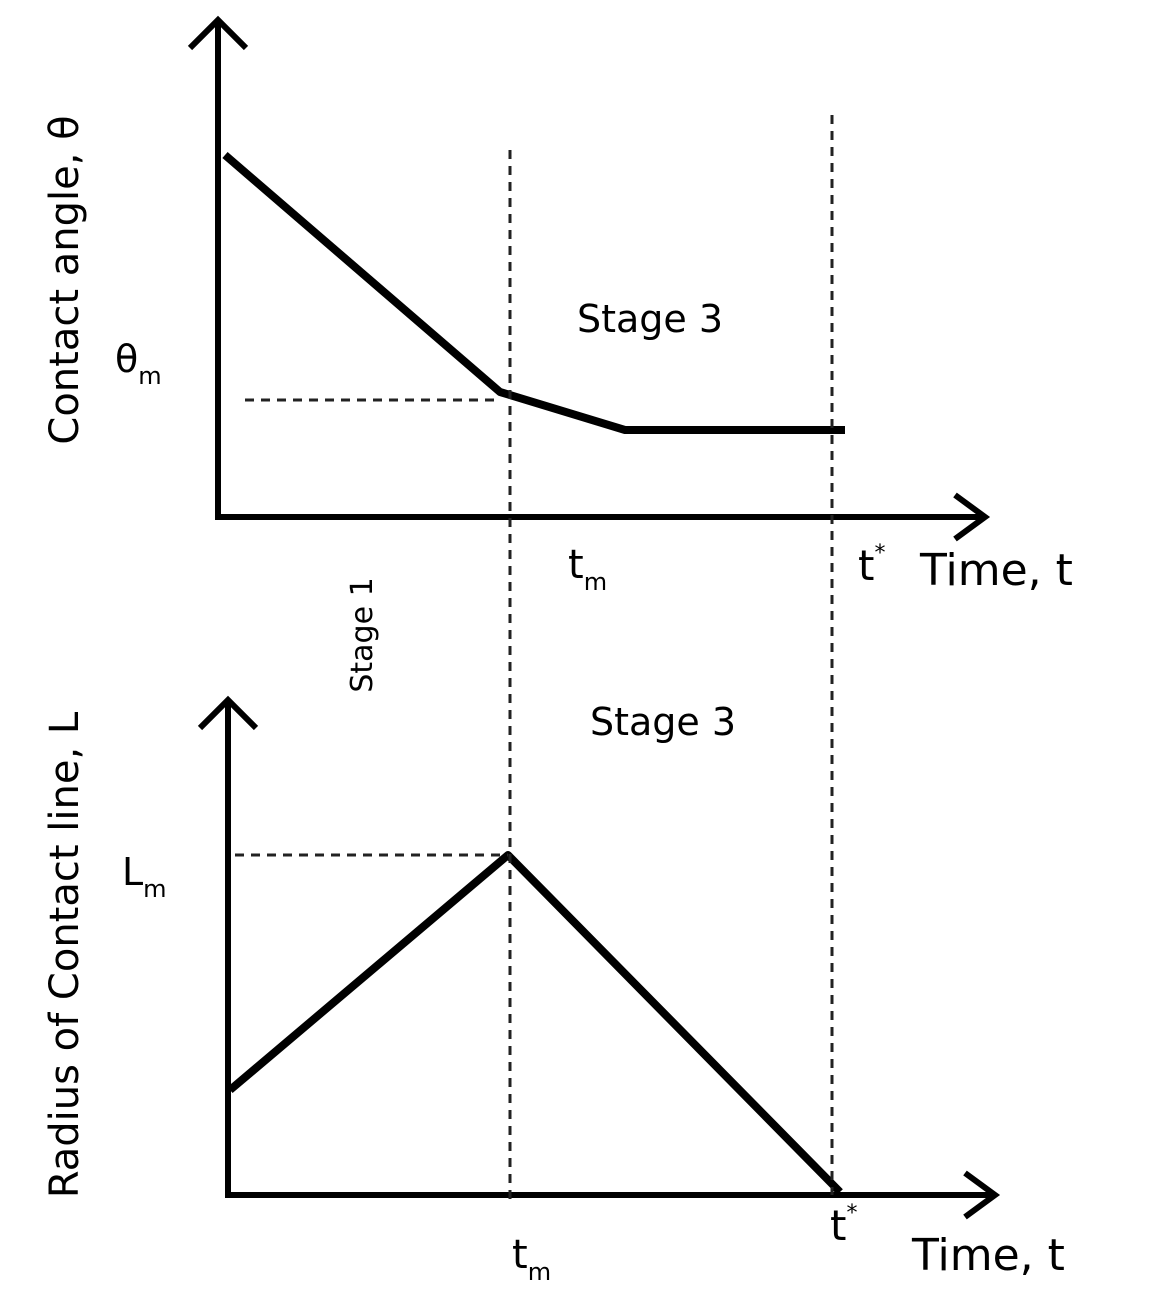  What do you see at coordinates (144, 876) in the screenshot?
I see `l-m-label: Lm` at bounding box center [144, 876].